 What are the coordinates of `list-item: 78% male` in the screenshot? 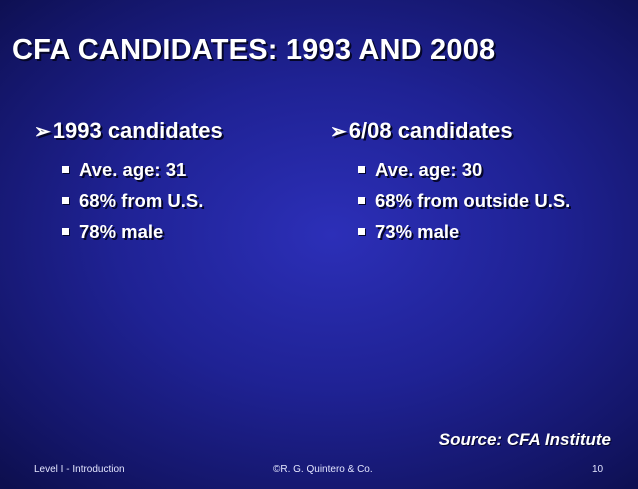 It's located at (142, 231).